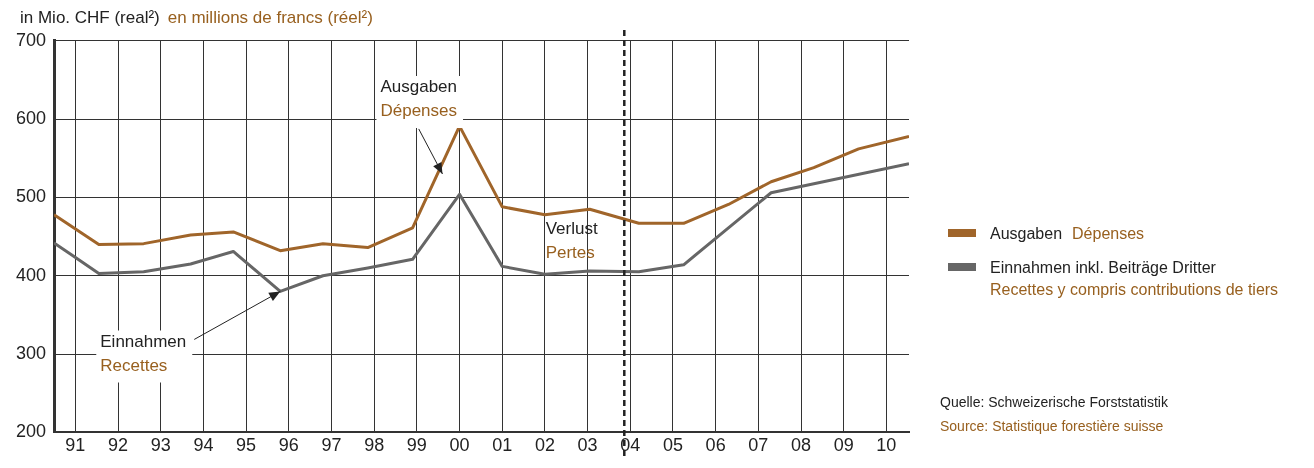 This screenshot has width=1314, height=468. What do you see at coordinates (31, 274) in the screenshot?
I see `y-tick-label: 400` at bounding box center [31, 274].